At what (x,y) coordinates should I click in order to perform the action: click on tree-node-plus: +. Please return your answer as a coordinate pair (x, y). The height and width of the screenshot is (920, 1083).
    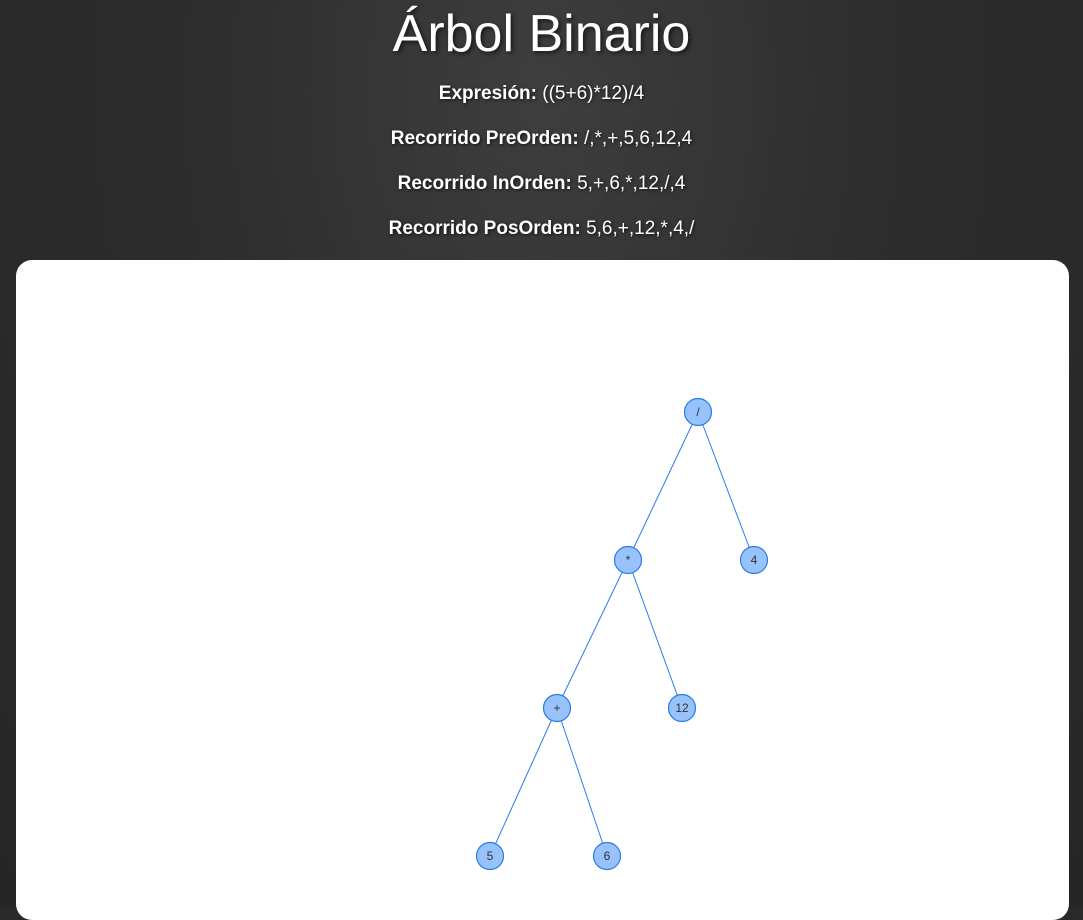
    Looking at the image, I should click on (557, 708).